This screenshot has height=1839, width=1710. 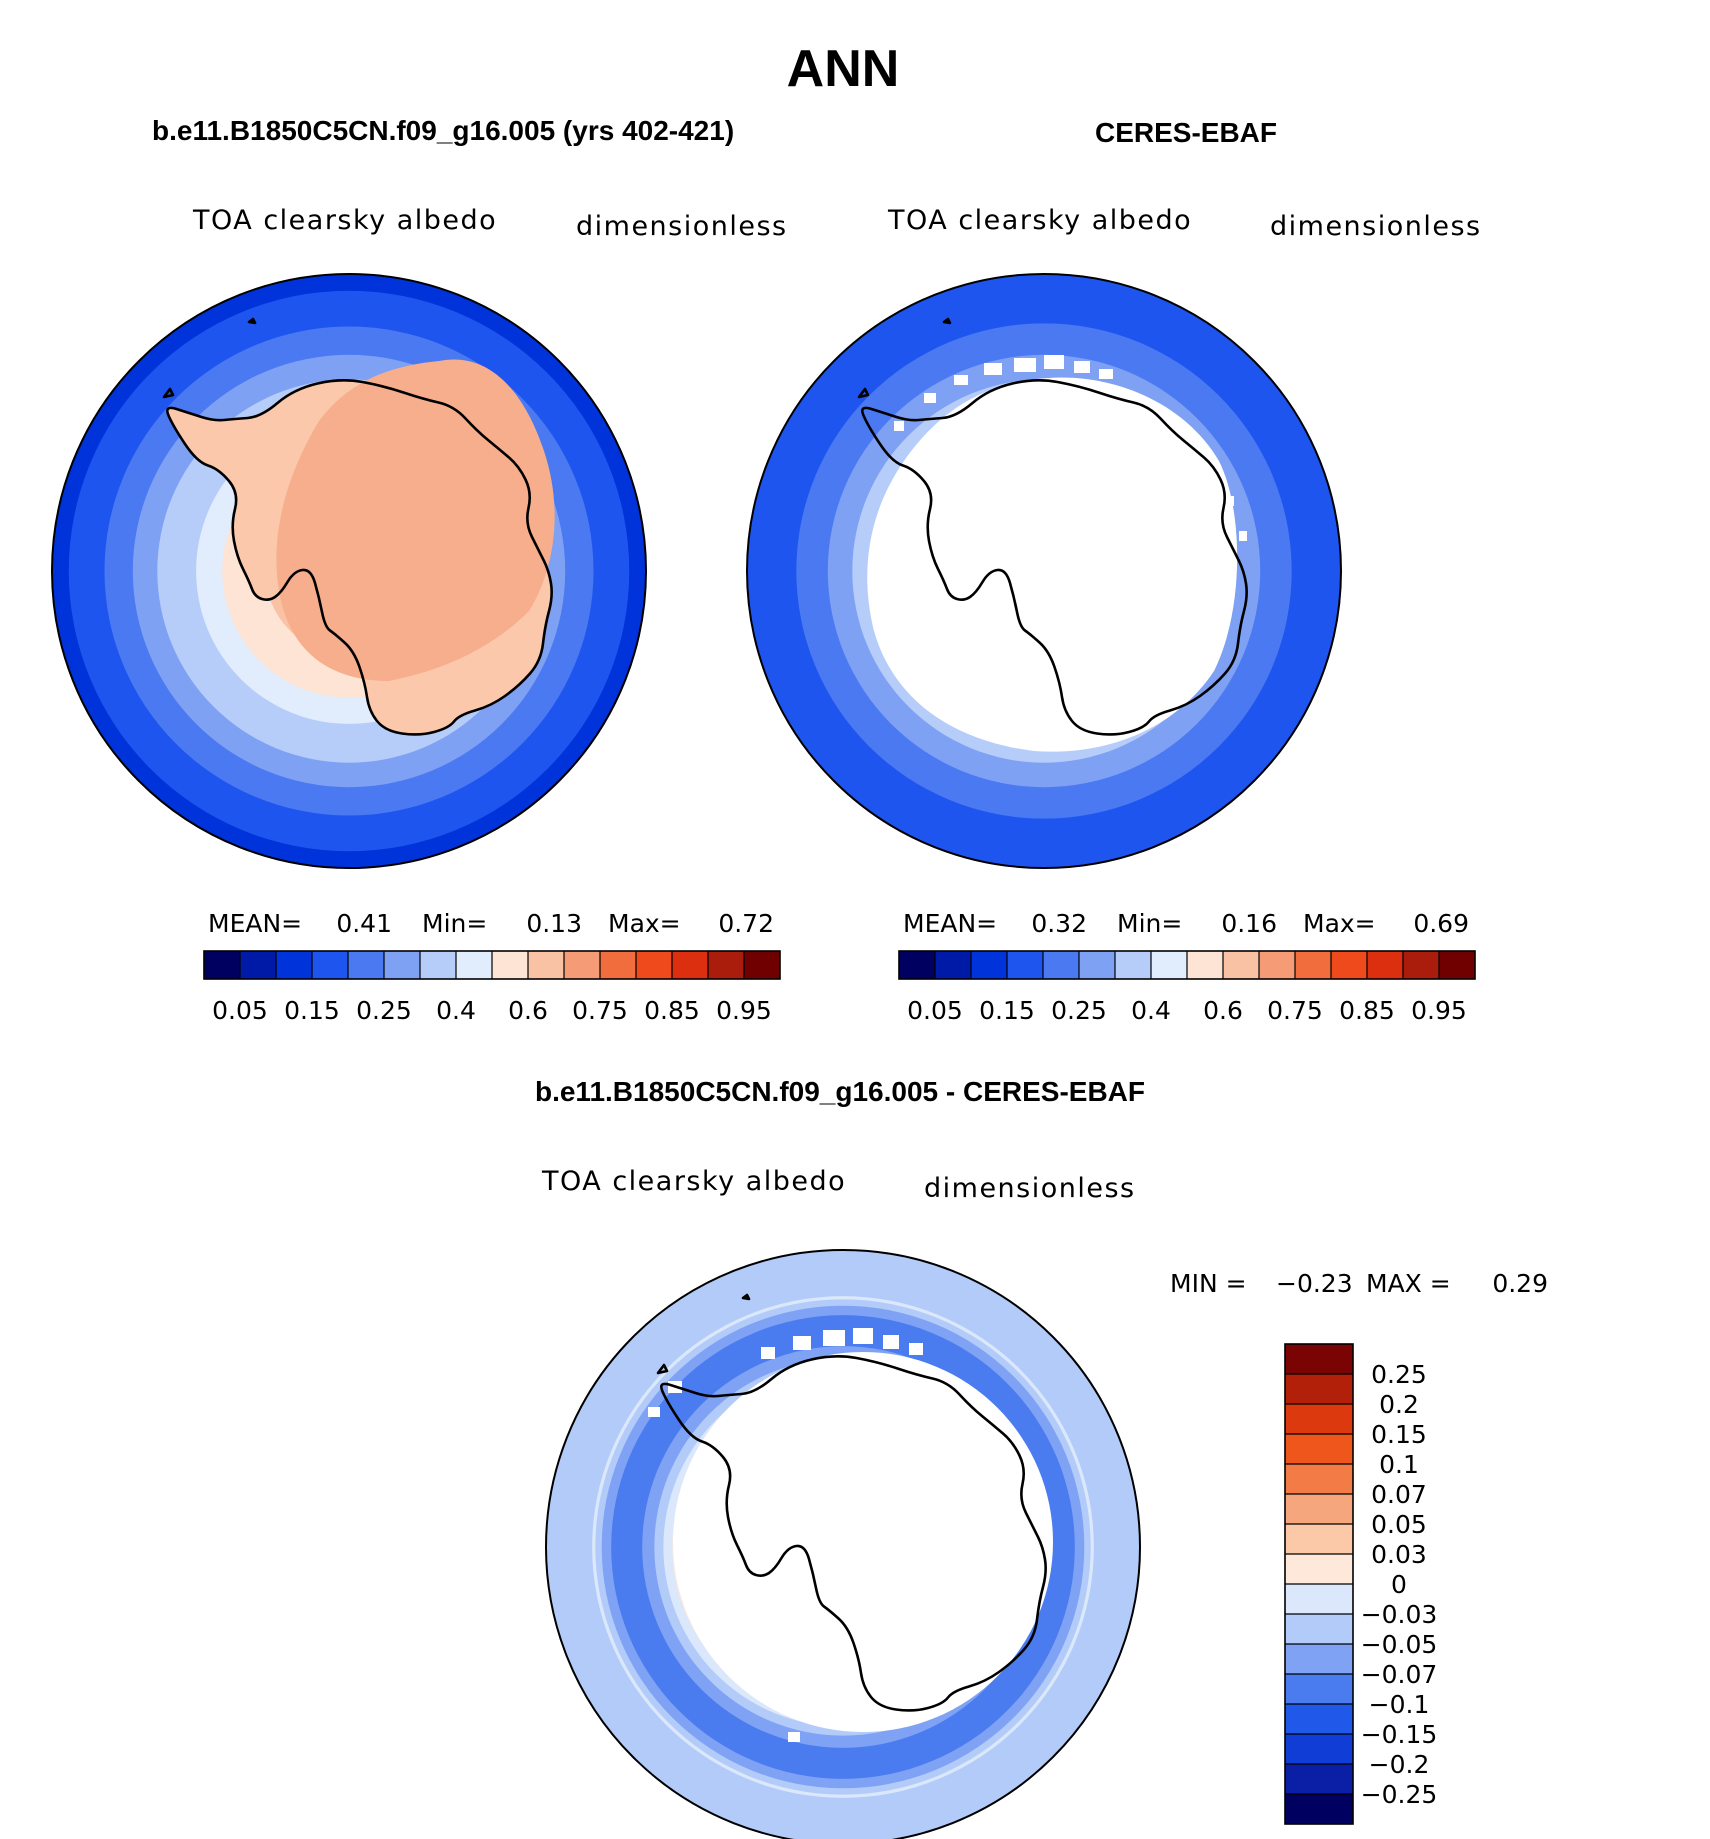 I want to click on panel-model-max-label: Max=, so click(x=644, y=923).